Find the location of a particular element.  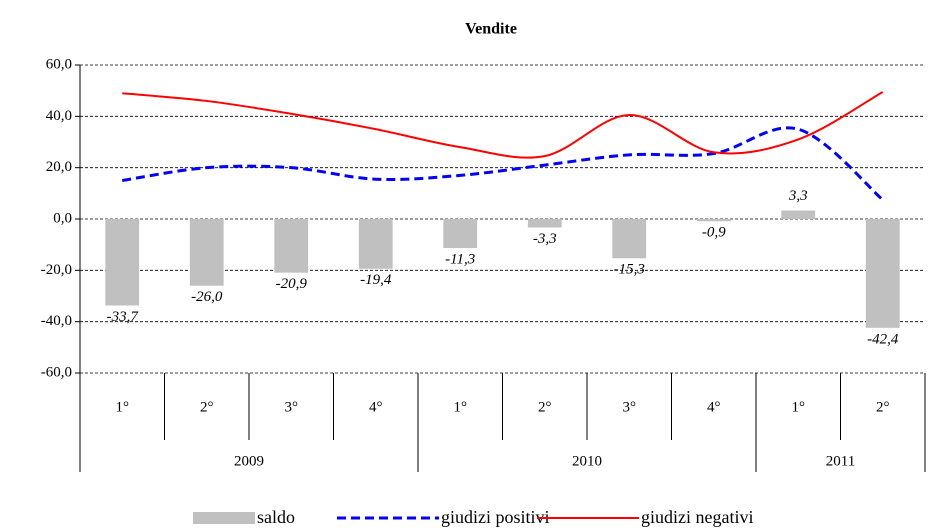

value-label: -3,3 is located at coordinates (545, 239).